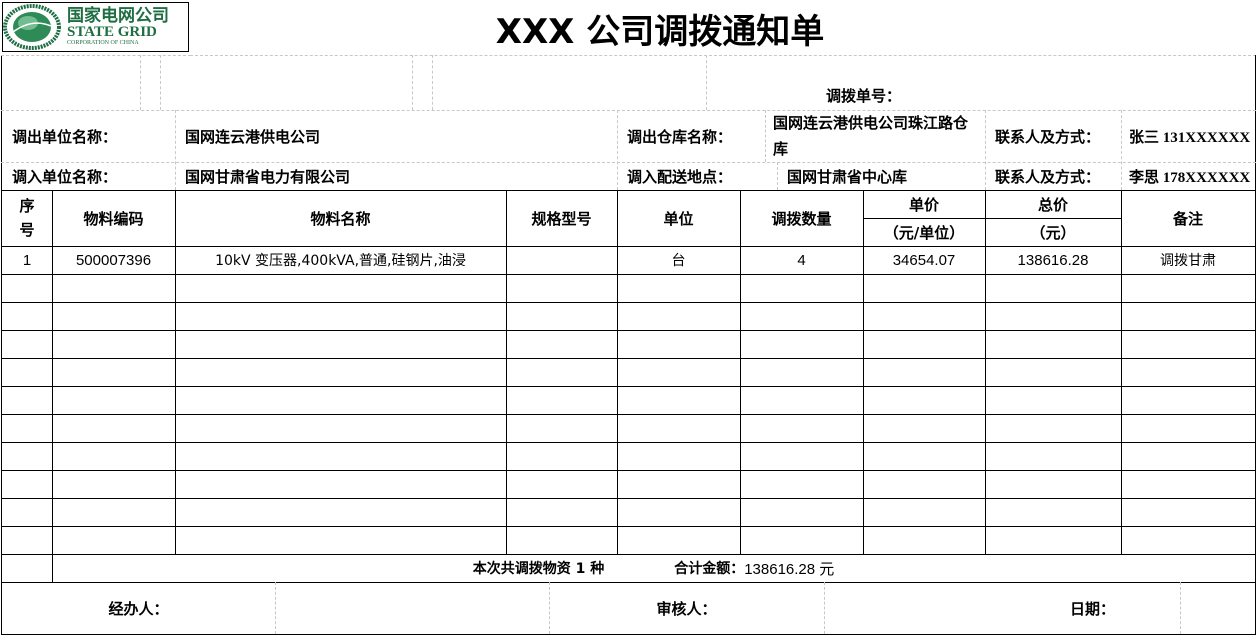 The width and height of the screenshot is (1258, 637). What do you see at coordinates (412, 608) in the screenshot?
I see `handler-field` at bounding box center [412, 608].